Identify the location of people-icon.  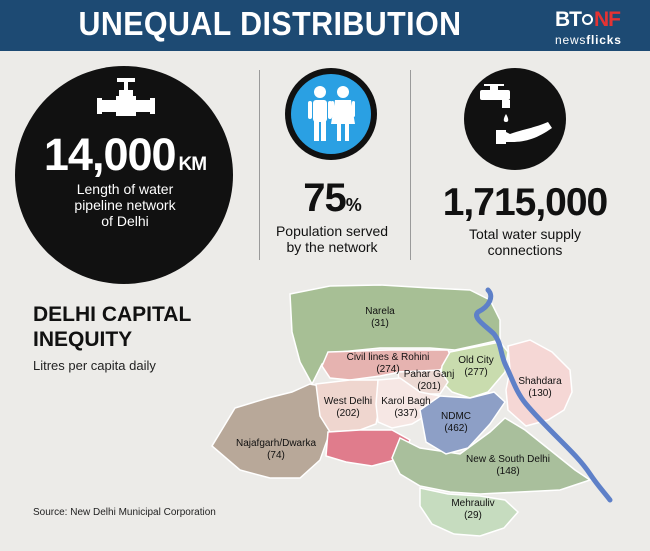
(331, 113).